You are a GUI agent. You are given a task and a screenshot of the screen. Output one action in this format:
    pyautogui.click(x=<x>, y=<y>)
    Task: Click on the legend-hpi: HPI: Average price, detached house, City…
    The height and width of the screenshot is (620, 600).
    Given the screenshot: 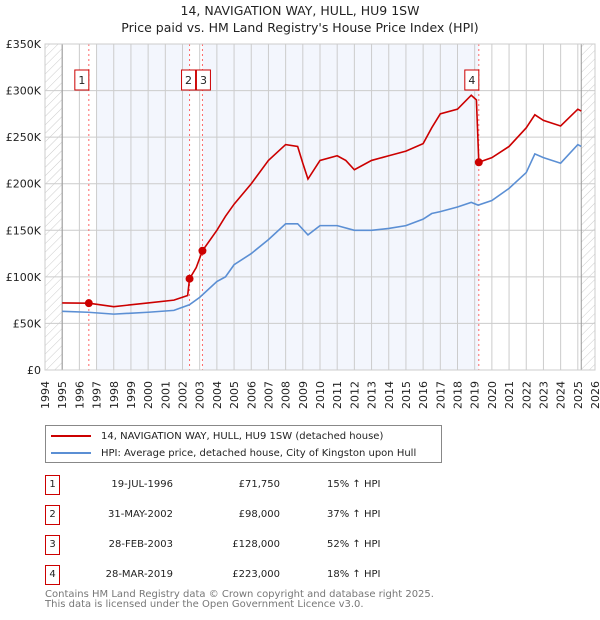 What is the action you would take?
    pyautogui.click(x=259, y=453)
    